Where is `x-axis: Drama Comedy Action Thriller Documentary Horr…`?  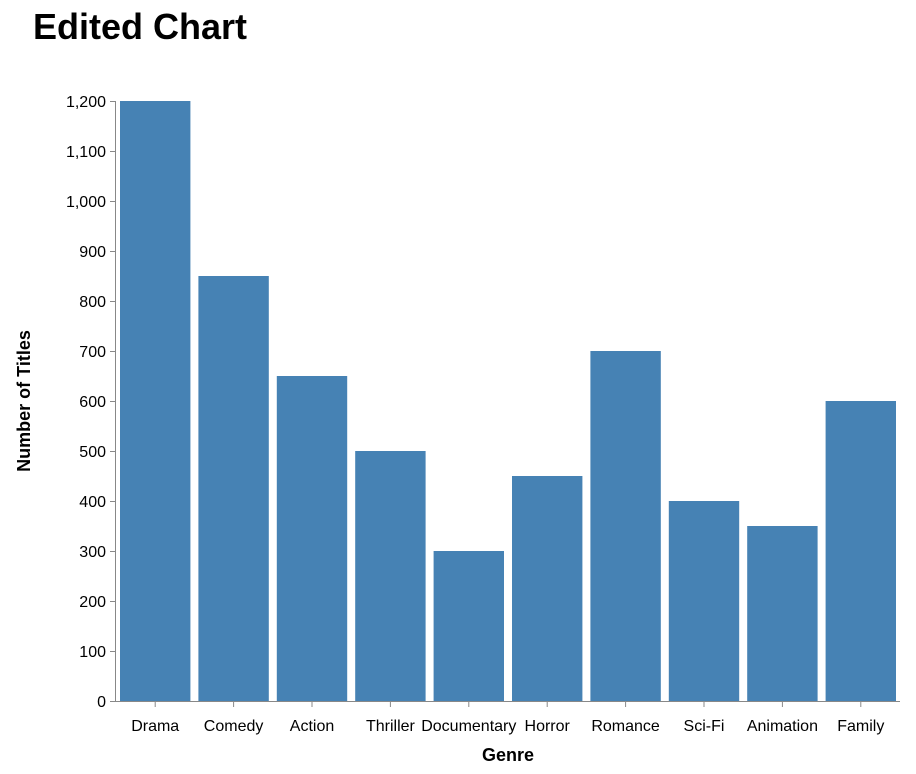 x-axis: Drama Comedy Action Thriller Documentary Horr… is located at coordinates (507, 718).